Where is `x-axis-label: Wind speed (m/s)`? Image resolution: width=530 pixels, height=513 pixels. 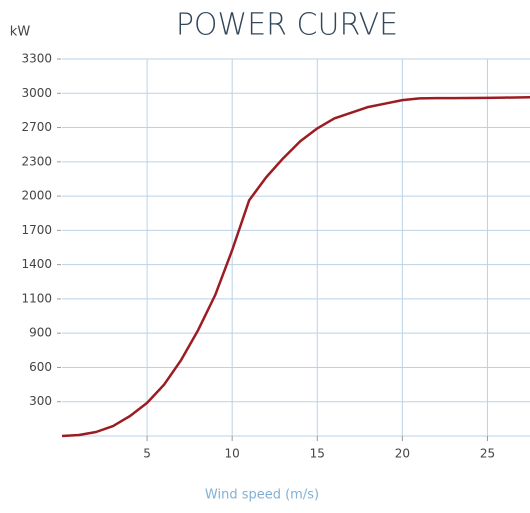
x-axis-label: Wind speed (m/s) is located at coordinates (262, 495).